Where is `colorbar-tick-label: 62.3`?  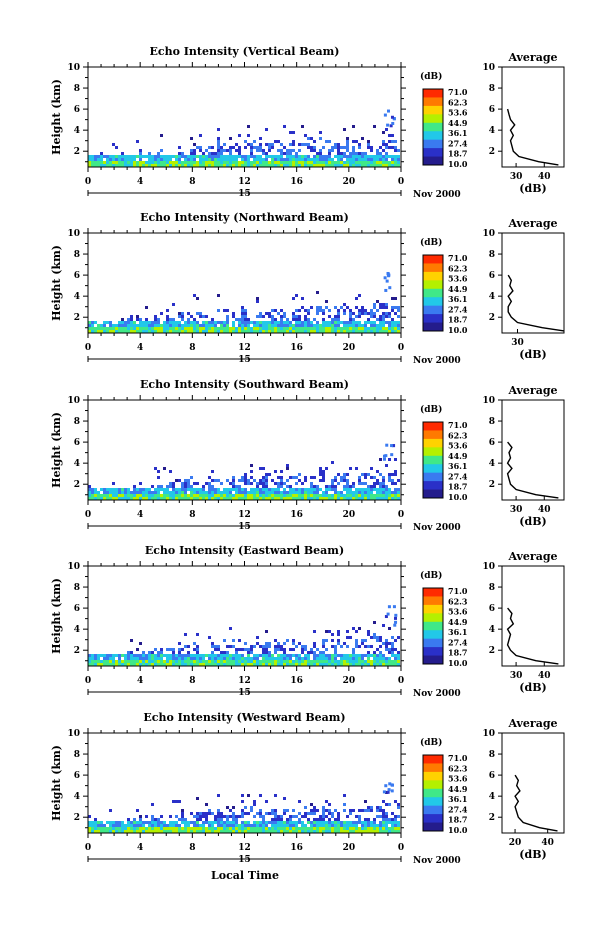
colorbar-tick-label: 62.3 is located at coordinates (458, 601).